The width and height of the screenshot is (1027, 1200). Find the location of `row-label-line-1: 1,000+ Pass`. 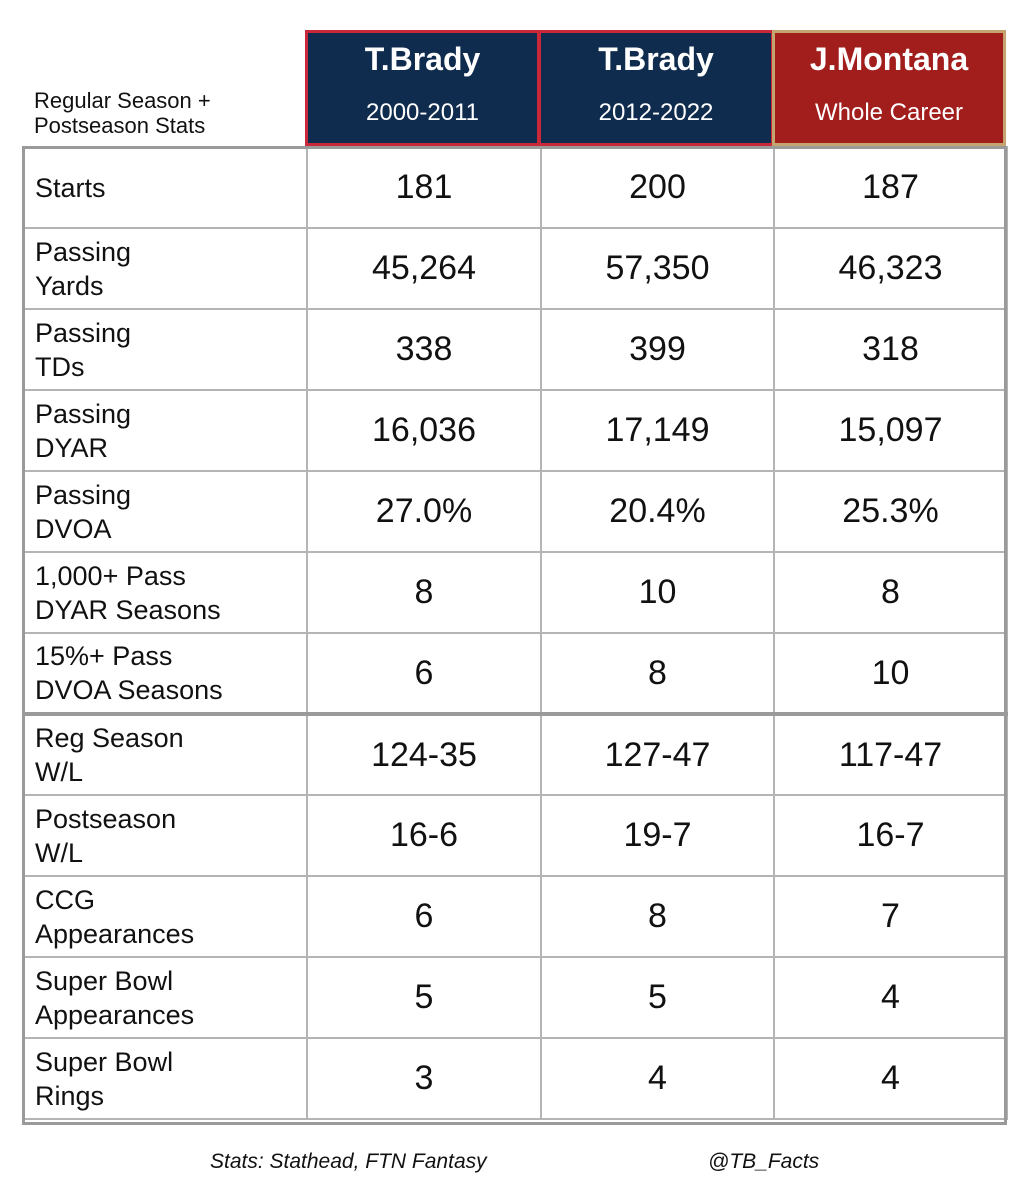

row-label-line-1: 1,000+ Pass is located at coordinates (110, 575).